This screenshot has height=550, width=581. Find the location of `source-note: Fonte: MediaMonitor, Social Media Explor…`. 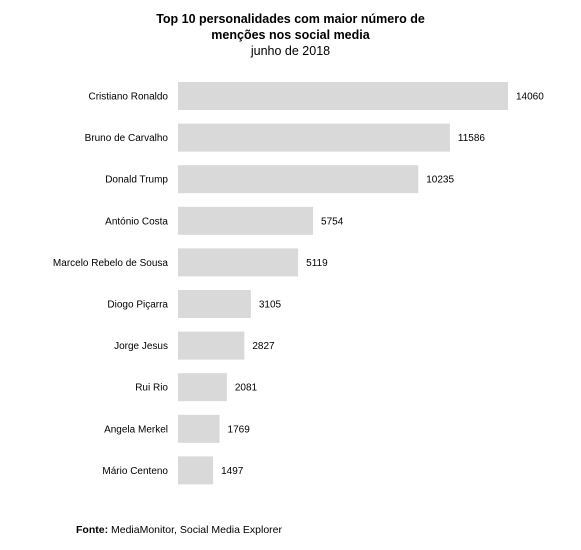

source-note: Fonte: MediaMonitor, Social Media Explor… is located at coordinates (179, 530).